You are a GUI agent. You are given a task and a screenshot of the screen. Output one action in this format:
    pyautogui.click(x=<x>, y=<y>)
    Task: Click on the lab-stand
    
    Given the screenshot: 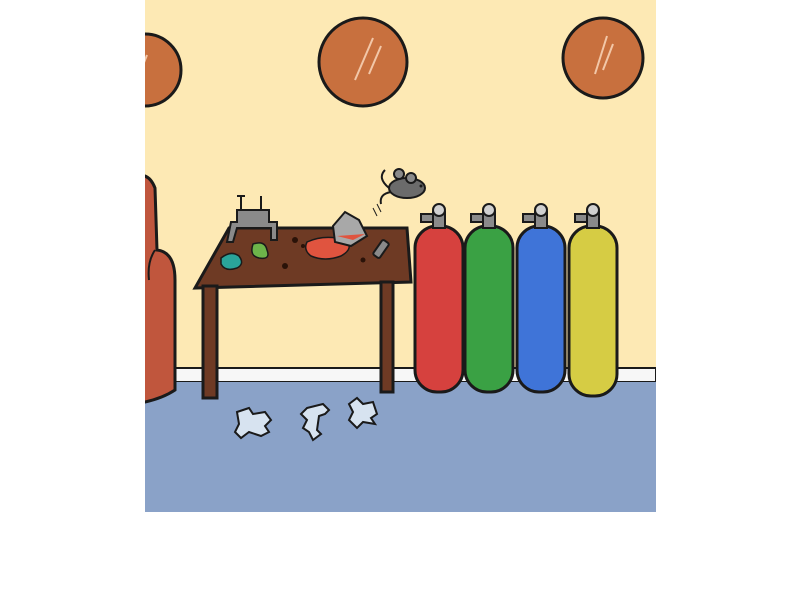 What is the action you would take?
    pyautogui.click(x=251, y=219)
    